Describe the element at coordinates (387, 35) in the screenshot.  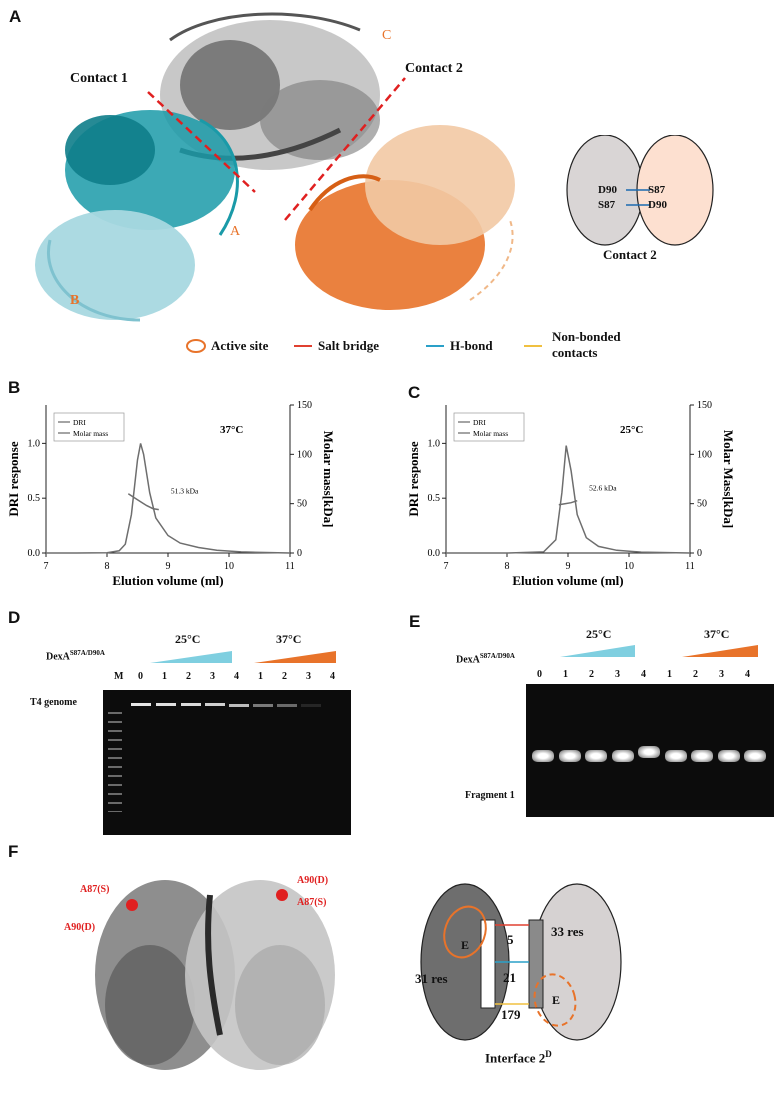
I see `chain-c-label: C` at that location.